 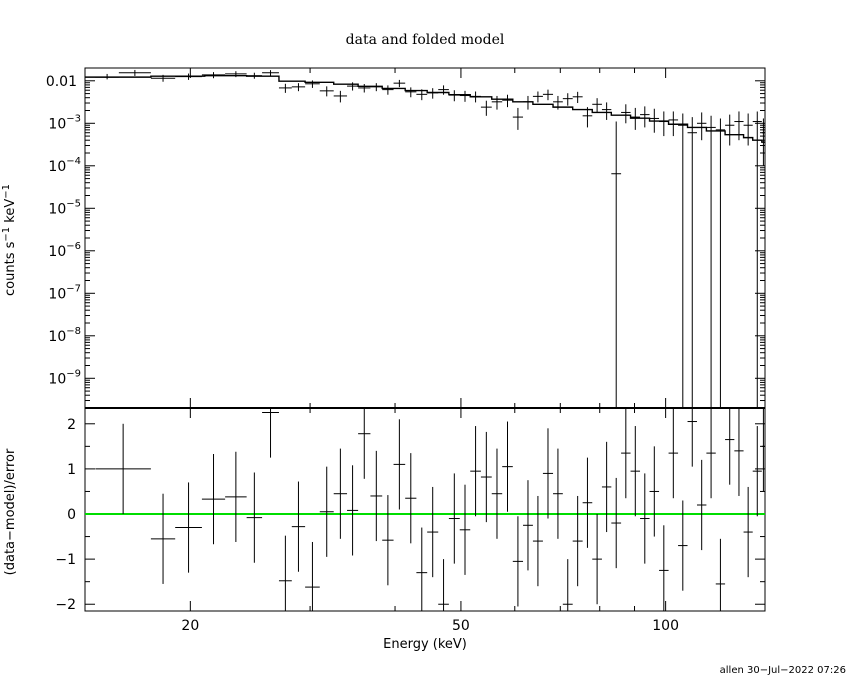 I want to click on y-tick-label-top: 10⁻⁸, so click(x=64, y=335).